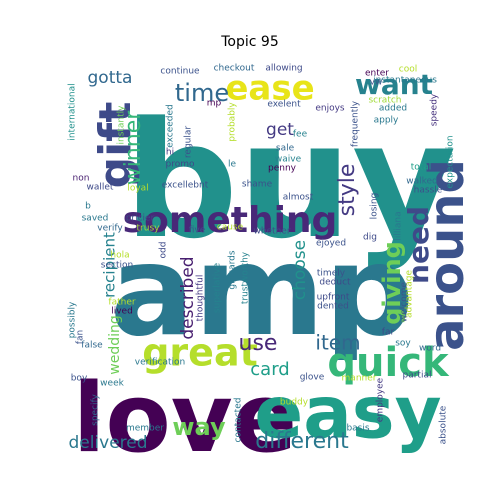 Image resolution: width=500 pixels, height=500 pixels. I want to click on word-fan: fan, so click(81, 337).